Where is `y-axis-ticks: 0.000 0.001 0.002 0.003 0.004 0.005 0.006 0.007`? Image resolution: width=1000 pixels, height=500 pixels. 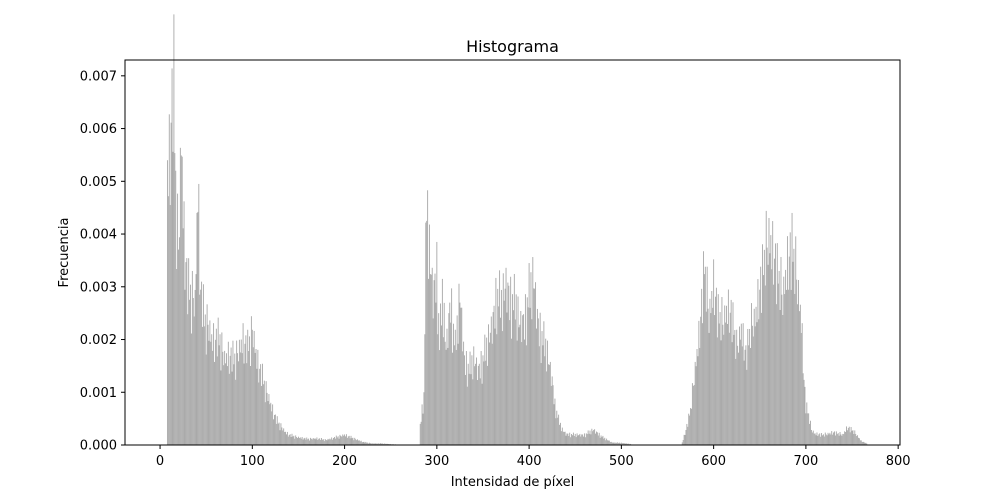 y-axis-ticks: 0.000 0.001 0.002 0.003 0.004 0.005 0.006 0.007 is located at coordinates (102, 261).